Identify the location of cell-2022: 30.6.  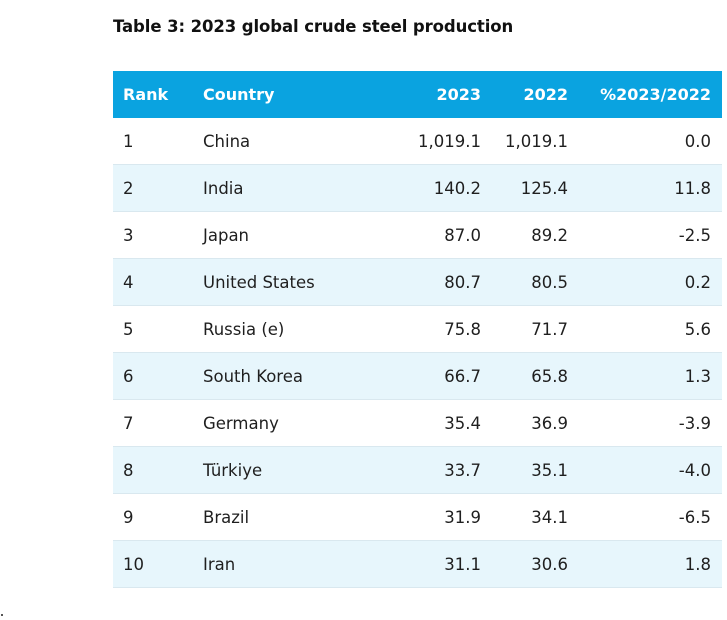
(524, 564).